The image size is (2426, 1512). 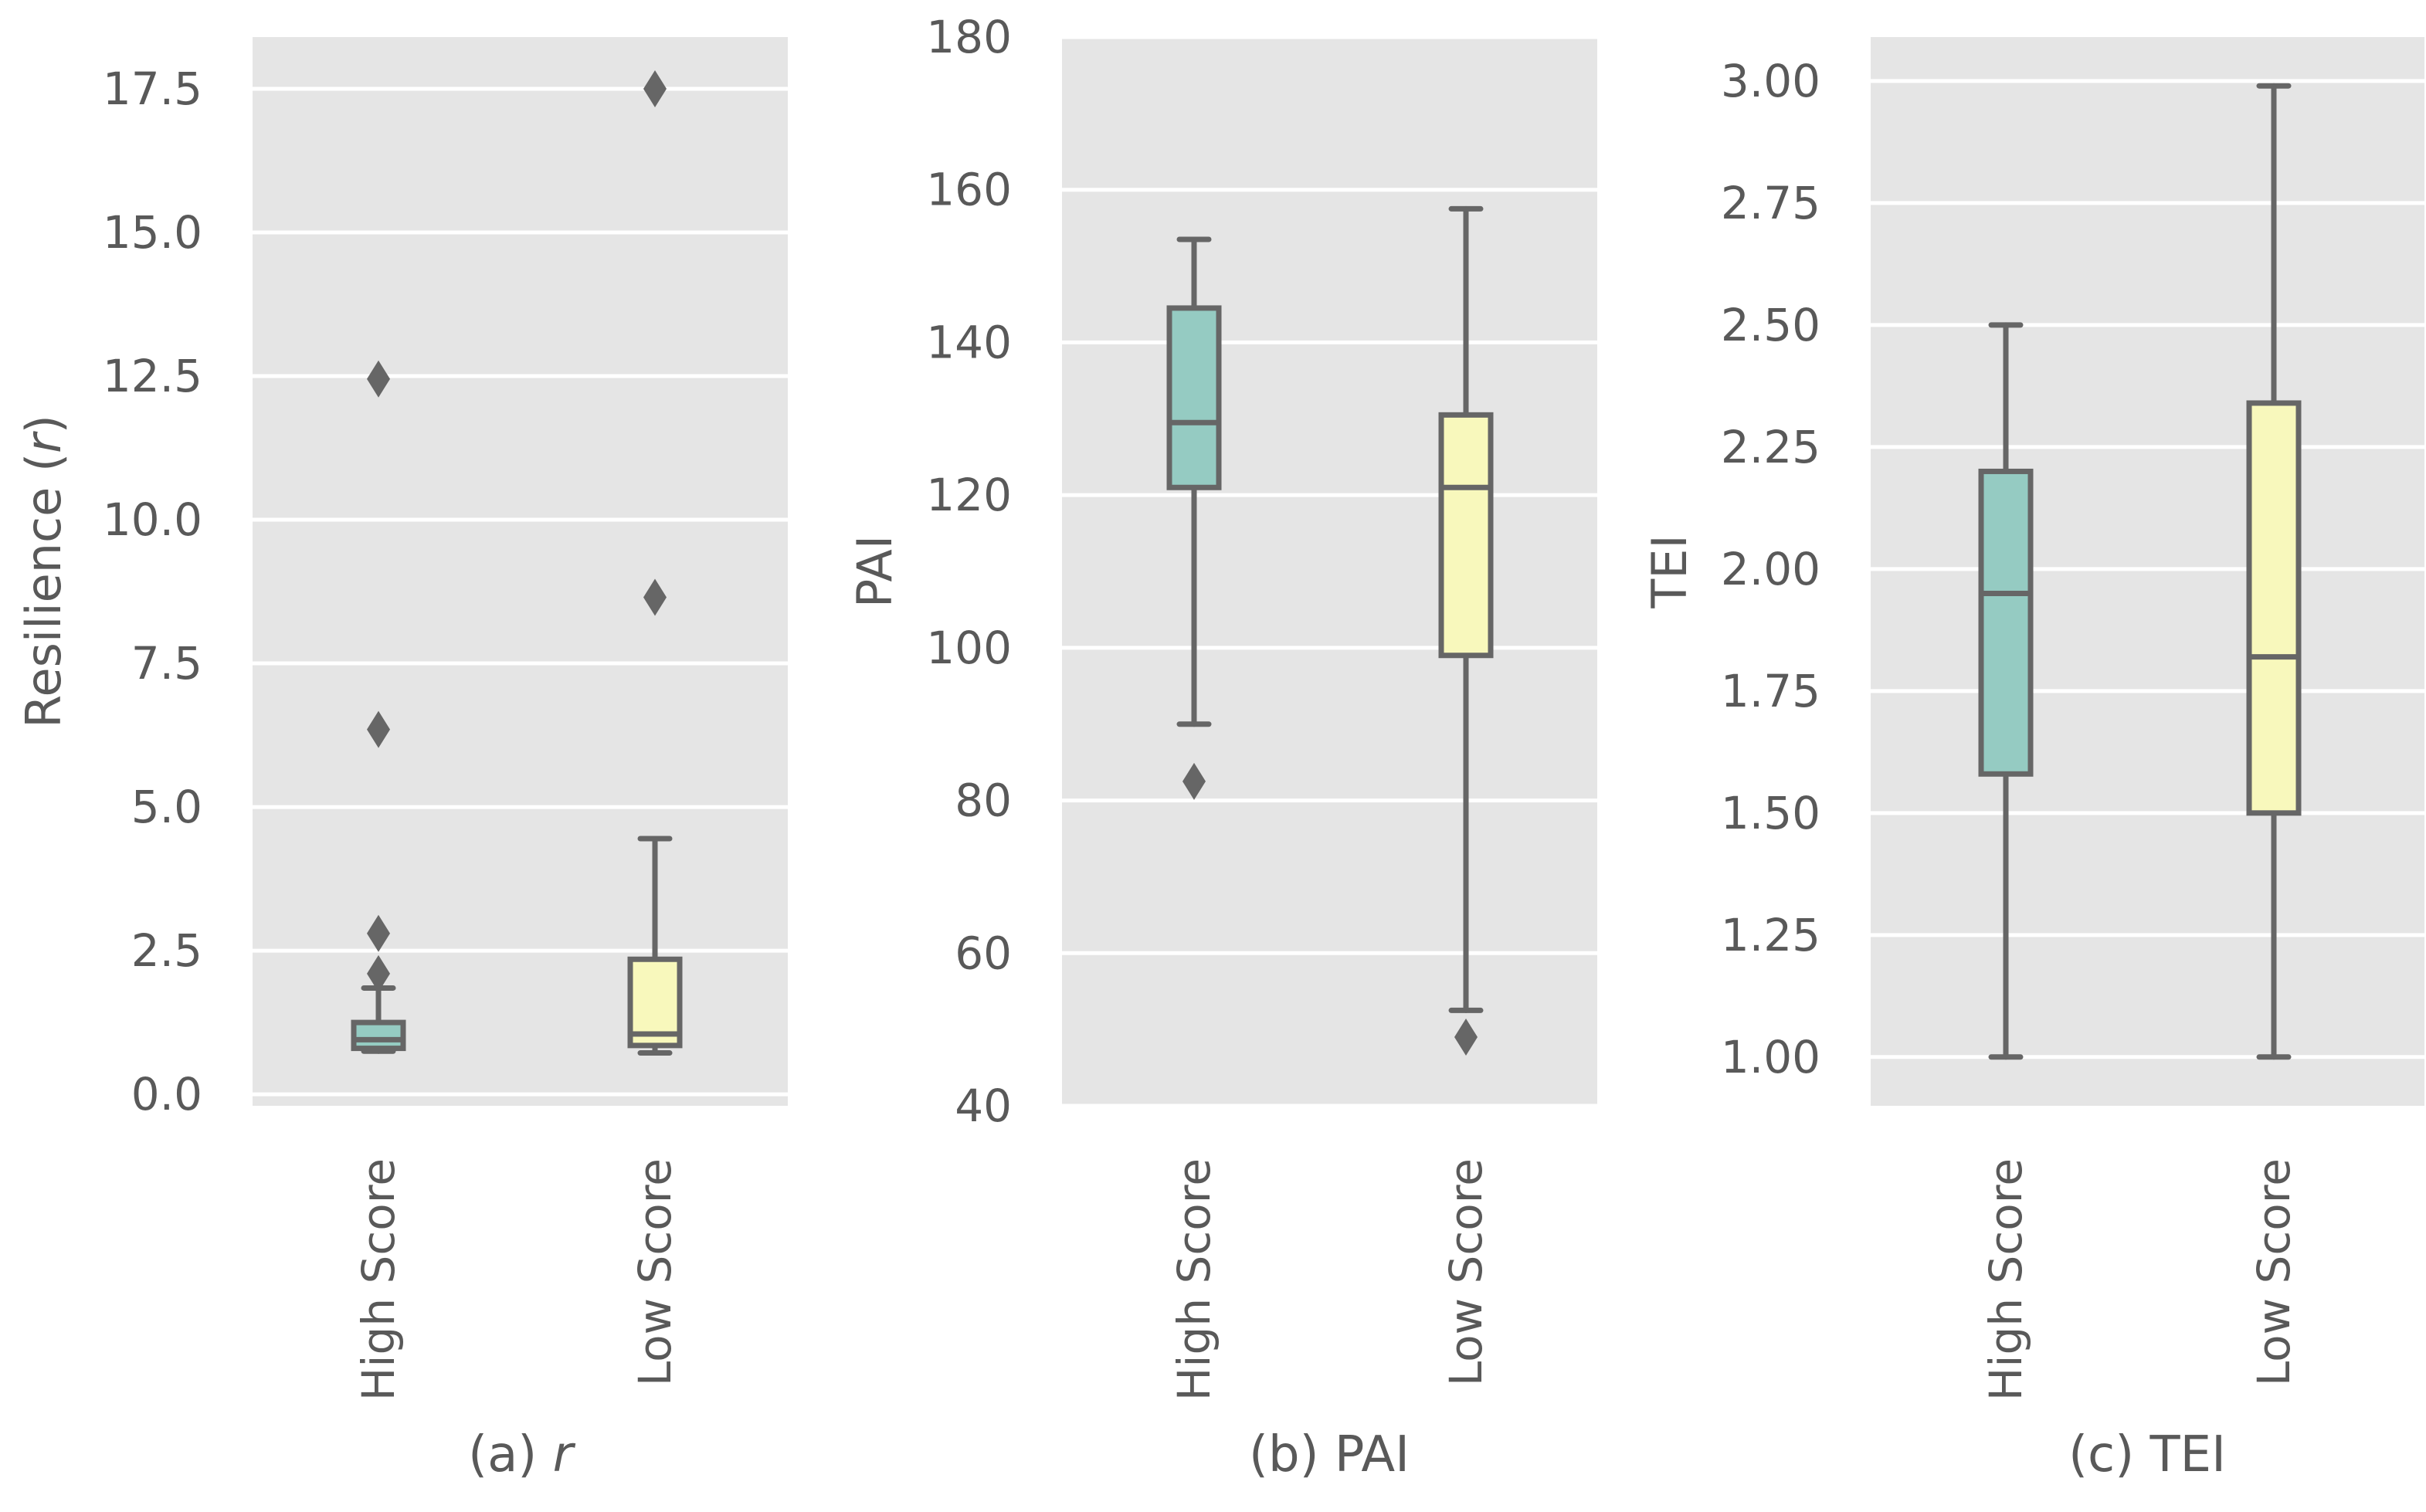 What do you see at coordinates (166, 807) in the screenshot?
I see `y-tick-label: 5.0` at bounding box center [166, 807].